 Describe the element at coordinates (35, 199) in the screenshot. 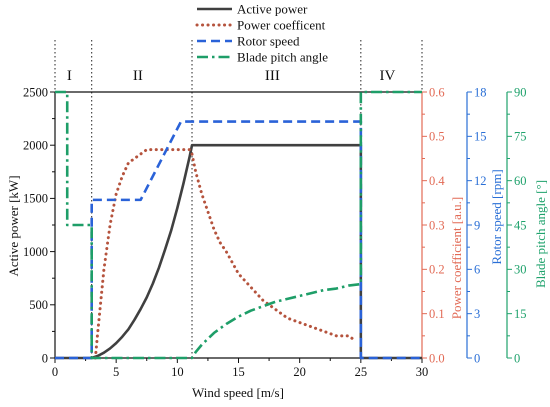

I see `y-tick-label: 1500` at that location.